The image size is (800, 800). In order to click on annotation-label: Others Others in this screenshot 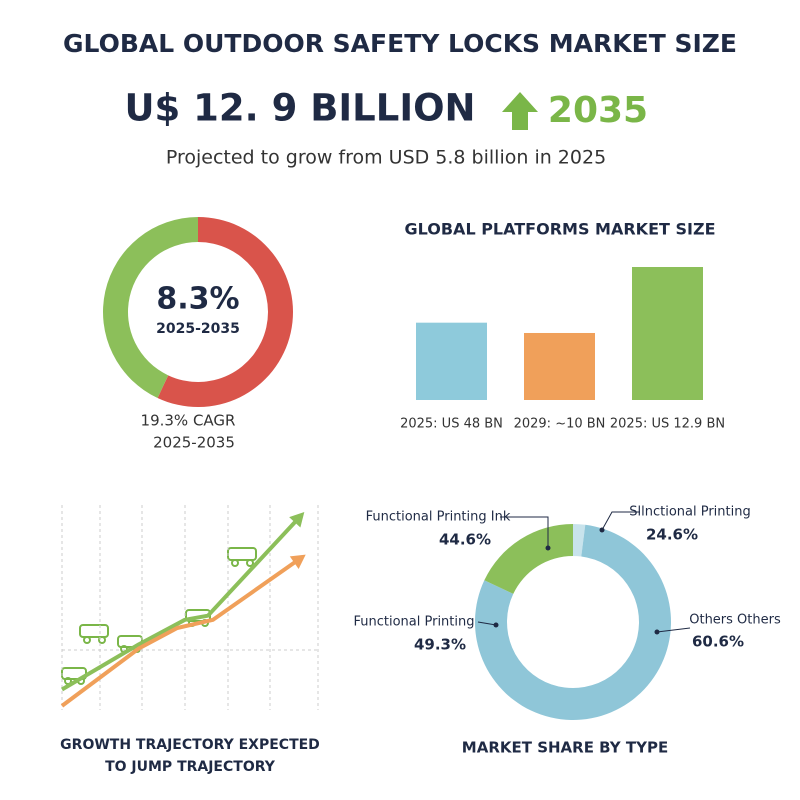, I will do `click(735, 620)`.